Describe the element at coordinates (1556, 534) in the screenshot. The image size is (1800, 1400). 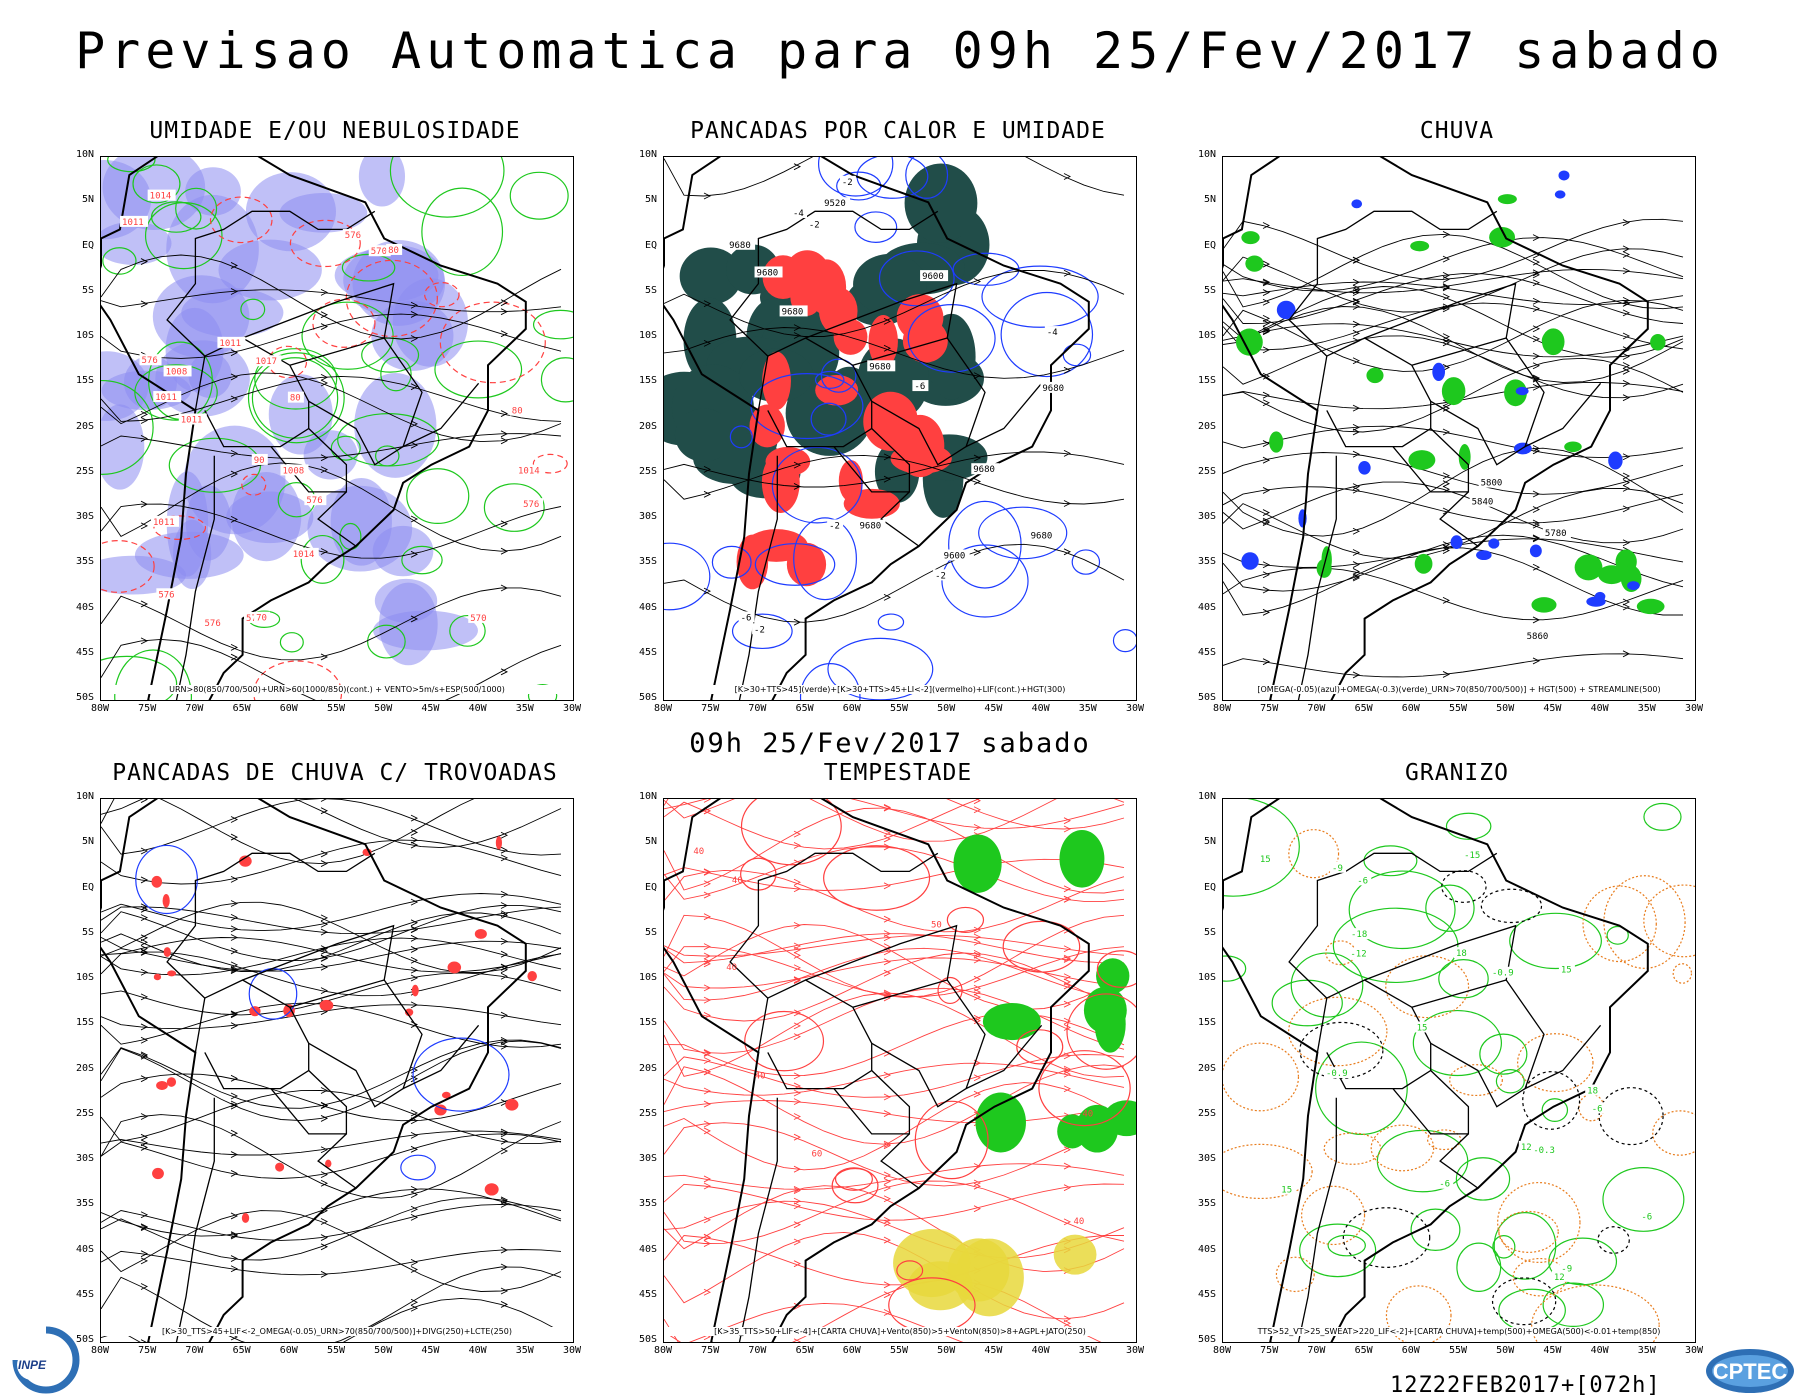
I see `iso-label: 5780` at that location.